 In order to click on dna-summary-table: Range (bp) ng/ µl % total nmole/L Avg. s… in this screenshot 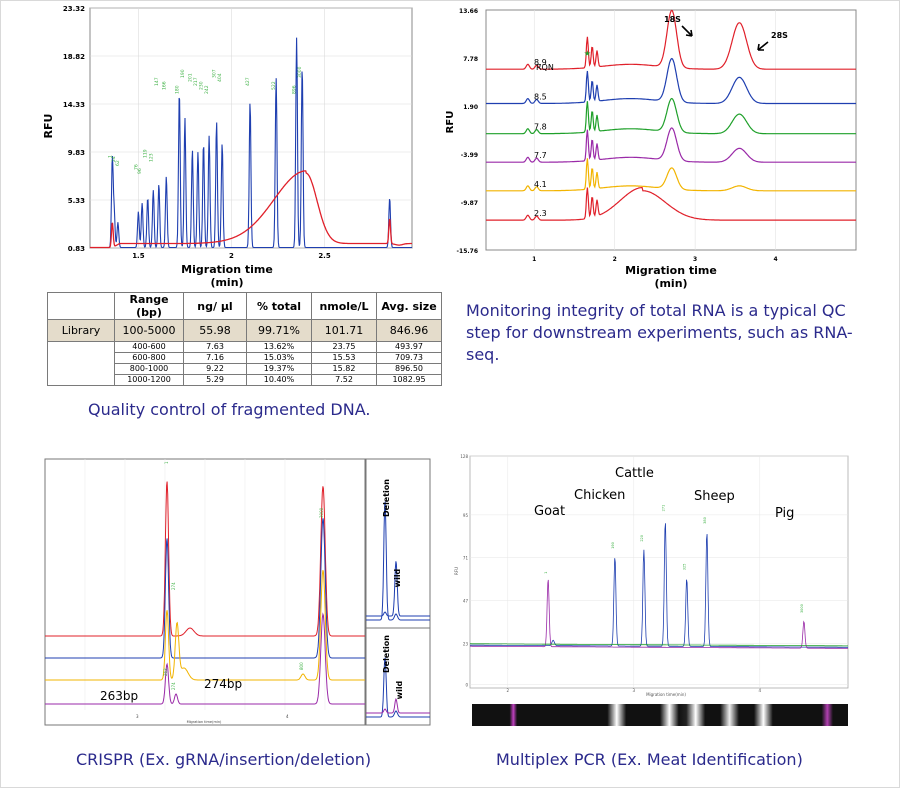, I will do `click(244, 339)`.